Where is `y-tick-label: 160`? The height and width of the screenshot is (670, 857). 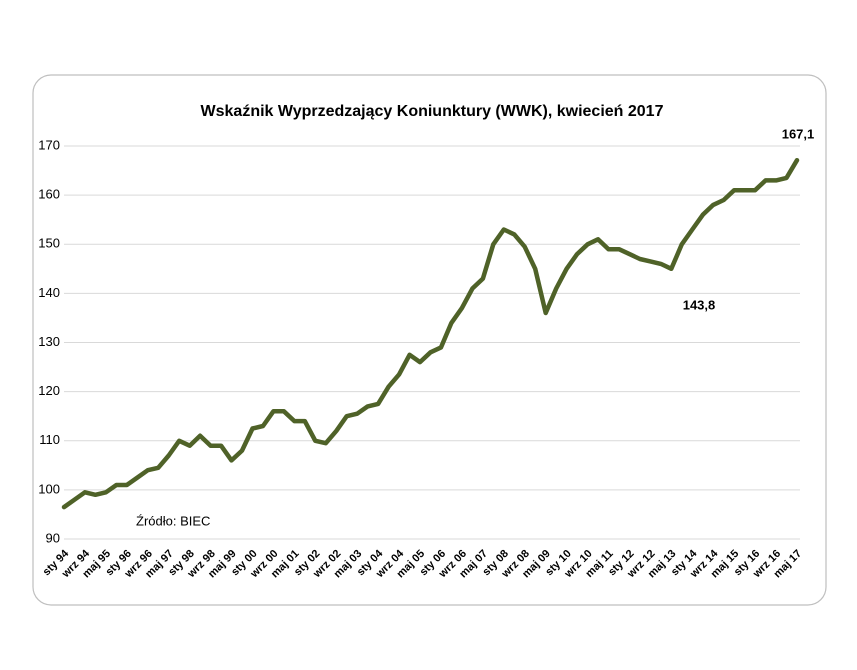
y-tick-label: 160 is located at coordinates (49, 194).